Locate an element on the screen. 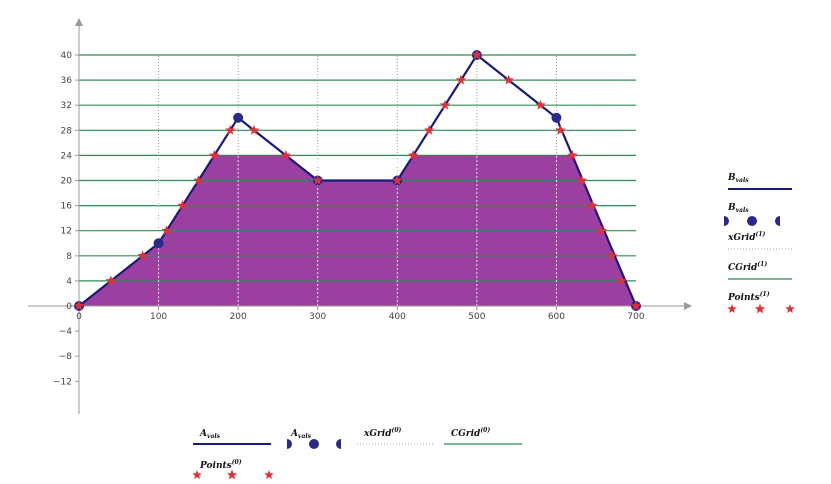 The height and width of the screenshot is (484, 831). x-tick-label: 200 is located at coordinates (238, 317).